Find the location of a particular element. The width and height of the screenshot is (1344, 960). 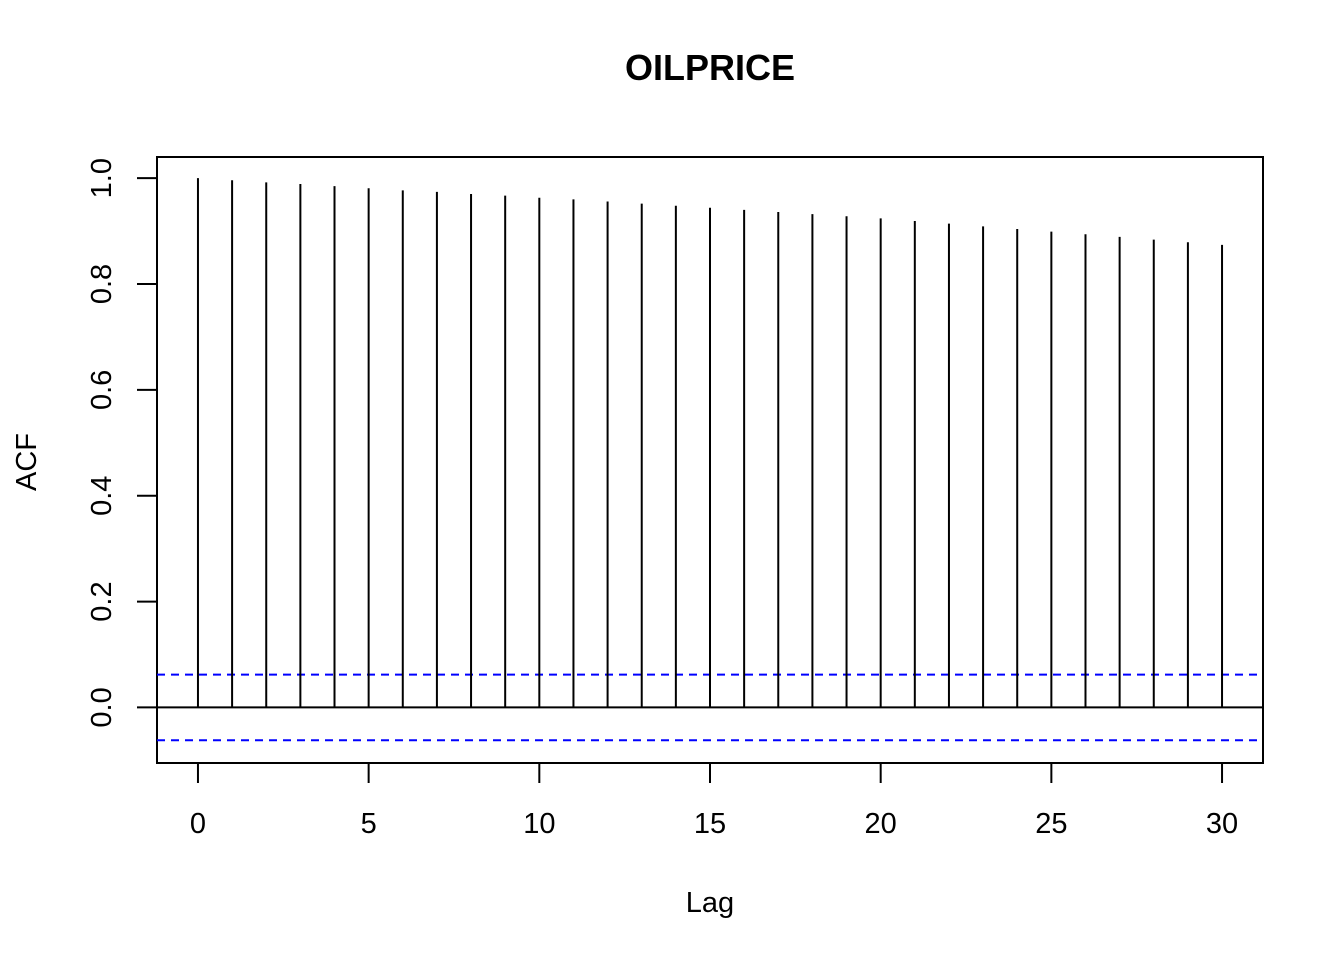

chart-title: OILPRICE is located at coordinates (710, 67).